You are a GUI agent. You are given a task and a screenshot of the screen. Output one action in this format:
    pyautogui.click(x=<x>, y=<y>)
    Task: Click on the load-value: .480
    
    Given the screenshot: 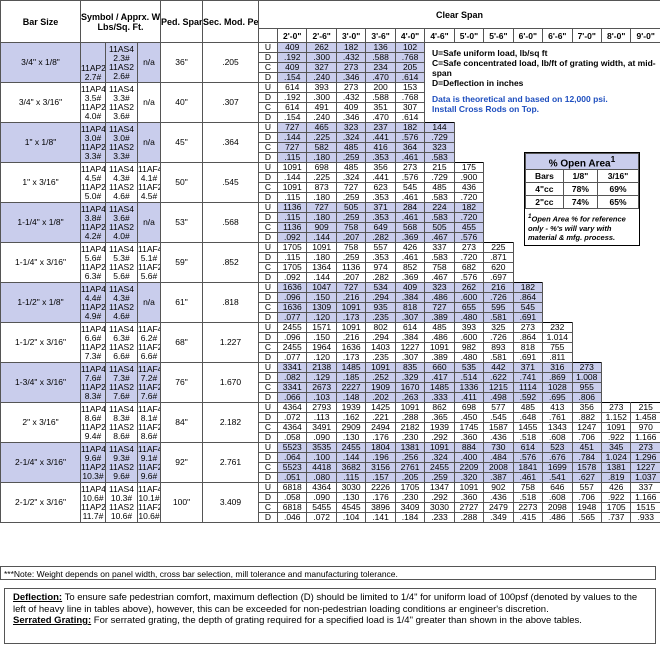 What is the action you would take?
    pyautogui.click(x=469, y=357)
    